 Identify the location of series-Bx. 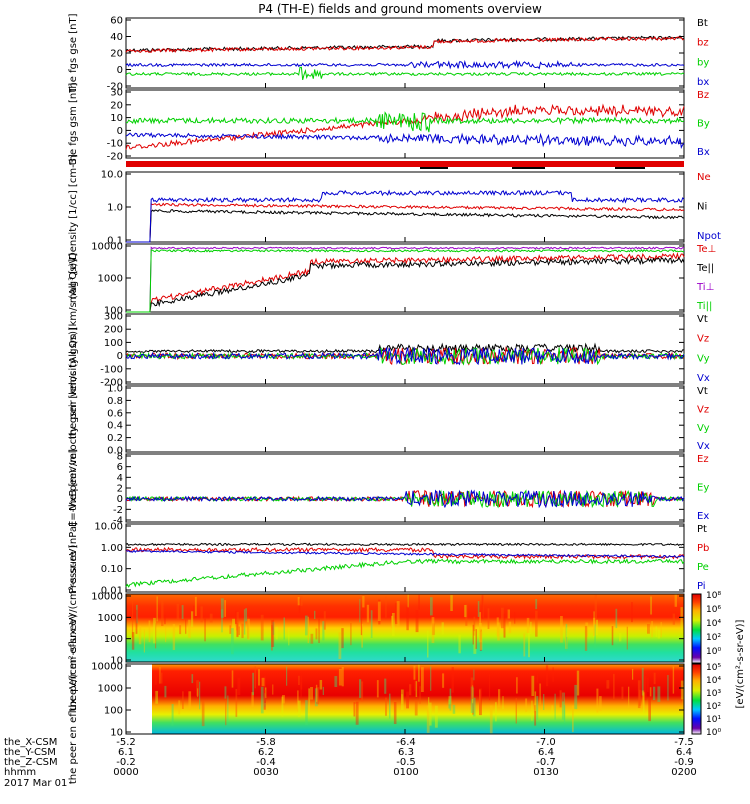
(405, 141).